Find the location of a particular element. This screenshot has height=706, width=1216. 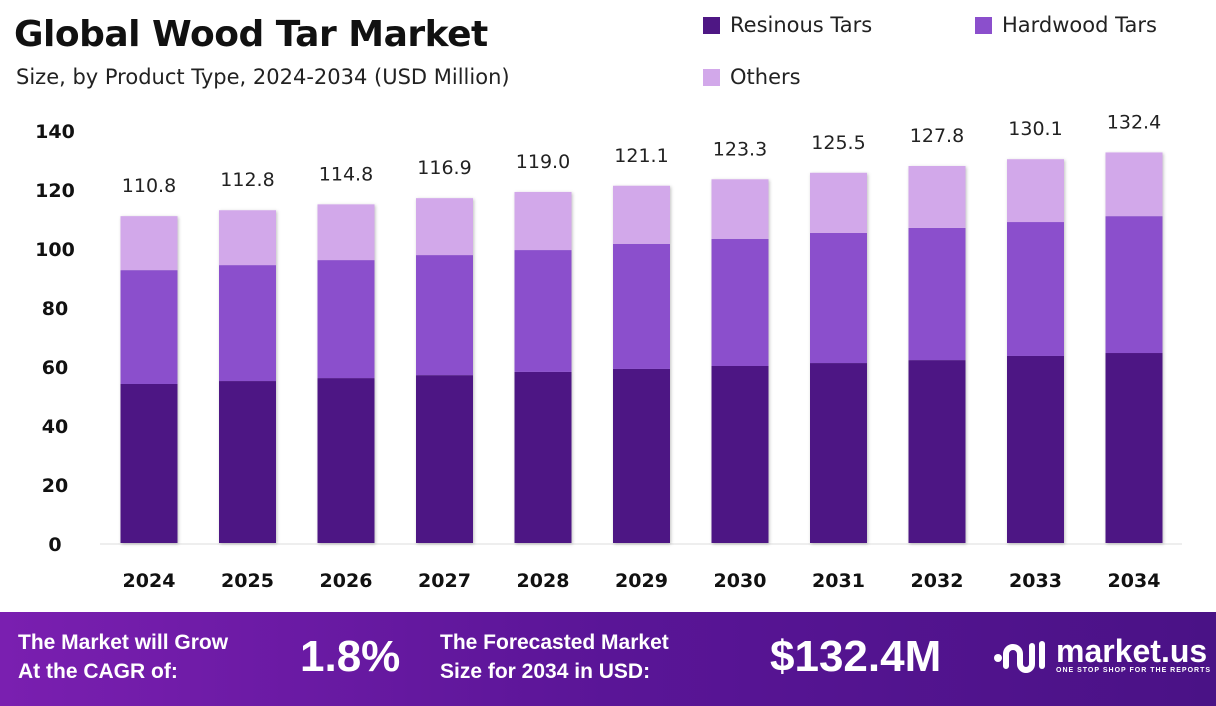

bar-stack-2026 is located at coordinates (346, 373).